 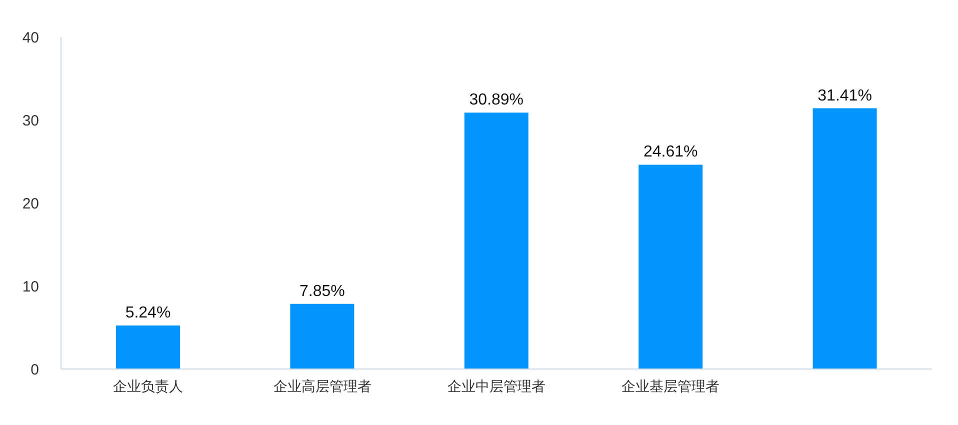 What do you see at coordinates (496, 100) in the screenshot?
I see `data-label: 30.89%` at bounding box center [496, 100].